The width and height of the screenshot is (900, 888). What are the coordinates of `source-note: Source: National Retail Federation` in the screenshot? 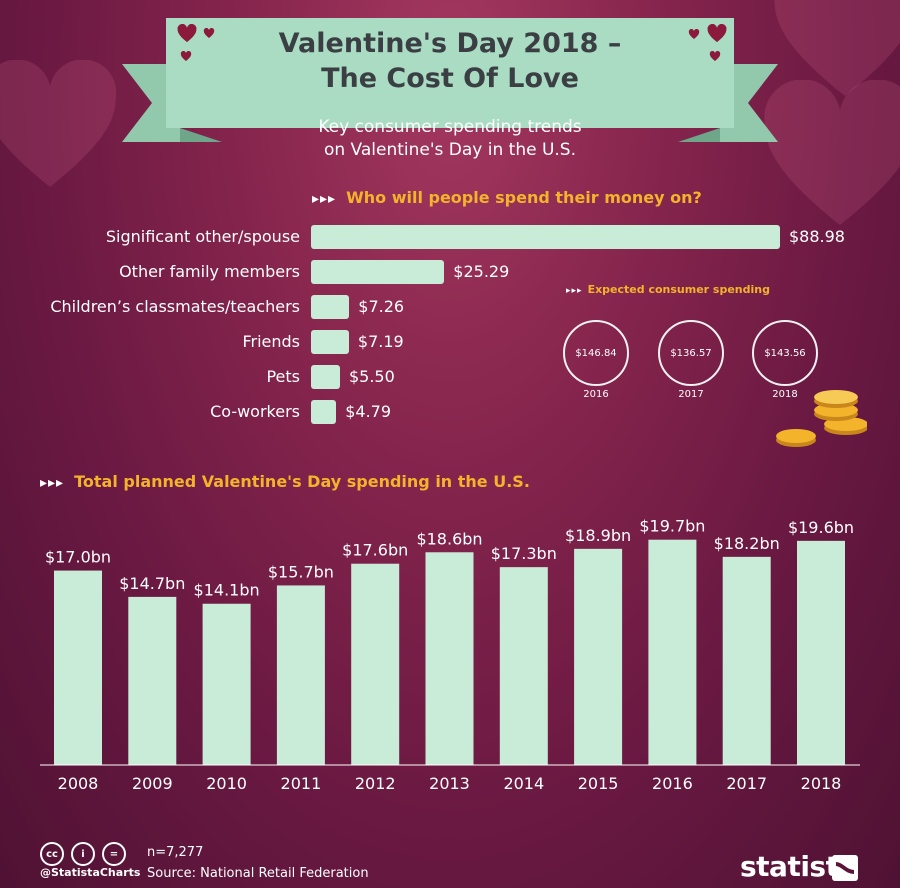 It's located at (258, 873).